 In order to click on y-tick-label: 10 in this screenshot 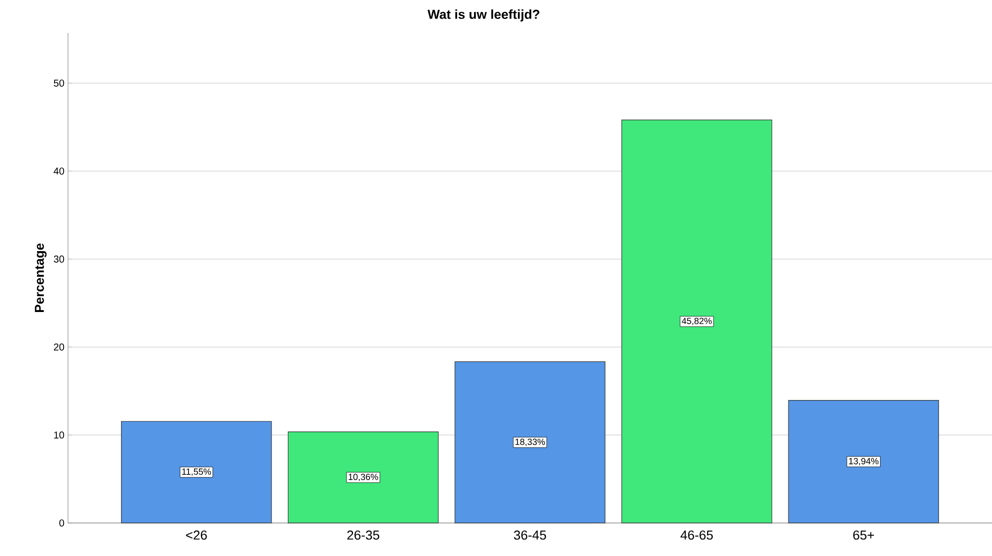, I will do `click(59, 435)`.